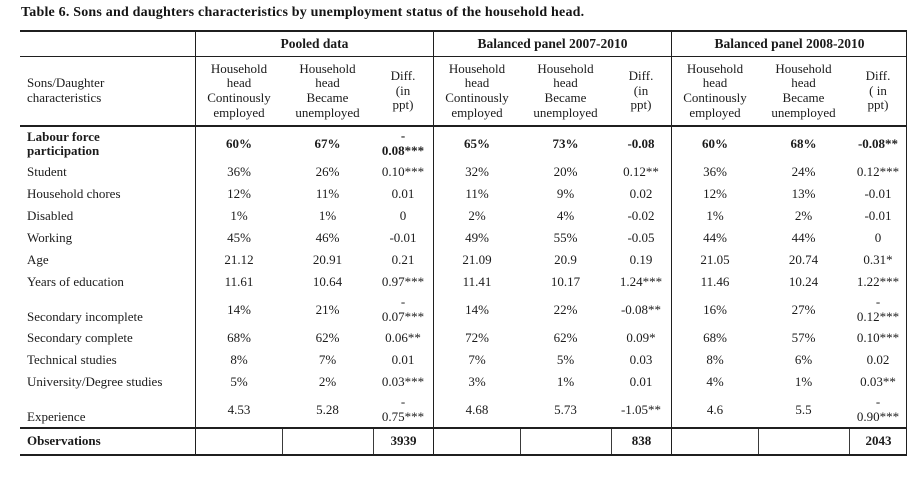 The width and height of the screenshot is (922, 478). Describe the element at coordinates (565, 237) in the screenshot. I see `cell-value: 55%` at that location.